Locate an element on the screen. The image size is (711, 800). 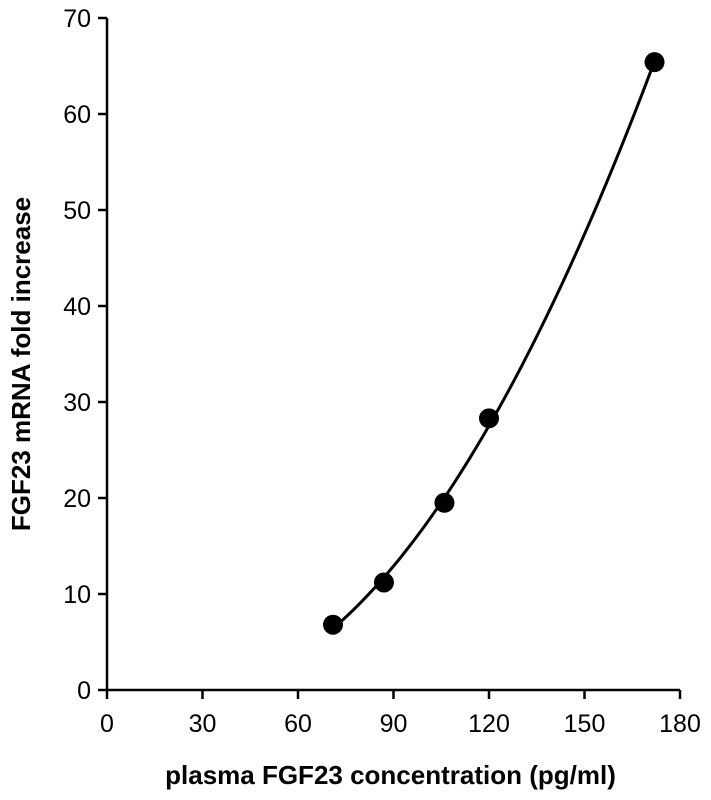
y-tick-label: 20 is located at coordinates (77, 499).